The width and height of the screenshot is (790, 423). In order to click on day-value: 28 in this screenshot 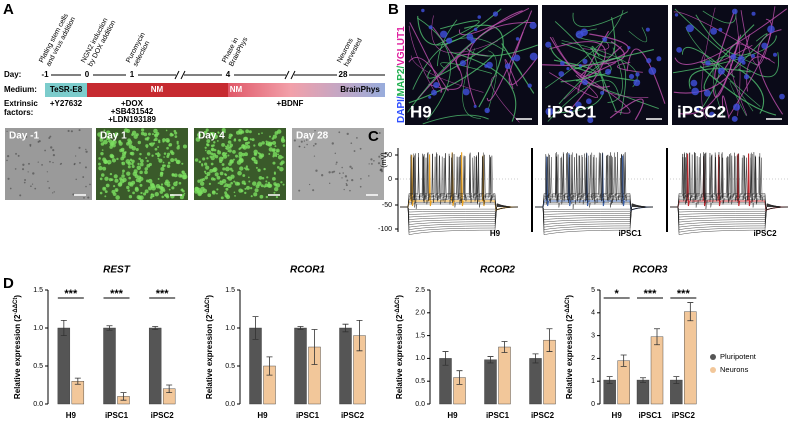, I will do `click(343, 74)`.